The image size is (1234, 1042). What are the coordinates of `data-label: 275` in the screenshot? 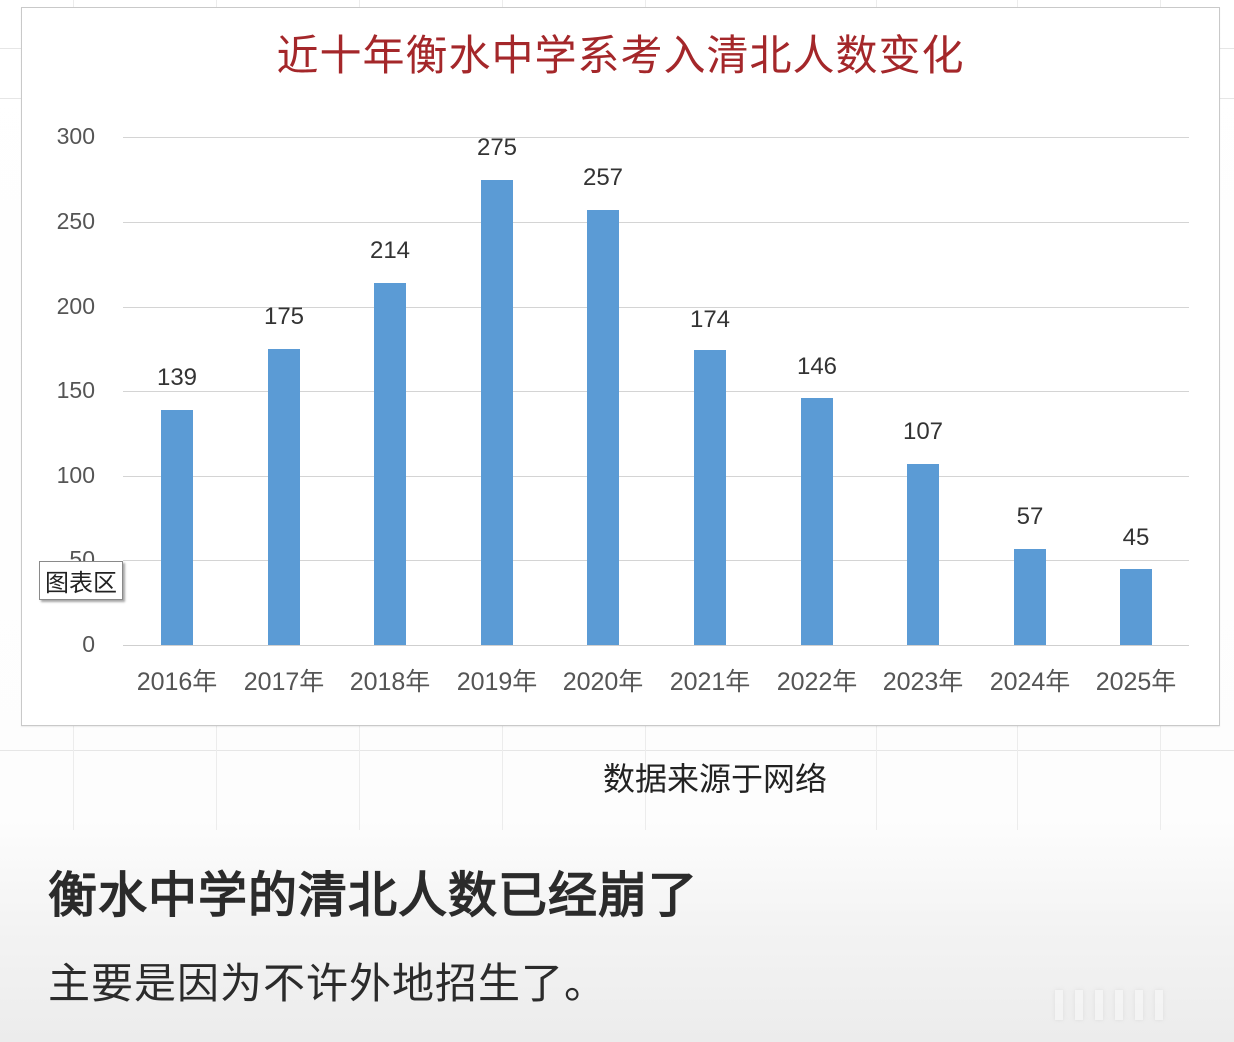 It's located at (497, 147).